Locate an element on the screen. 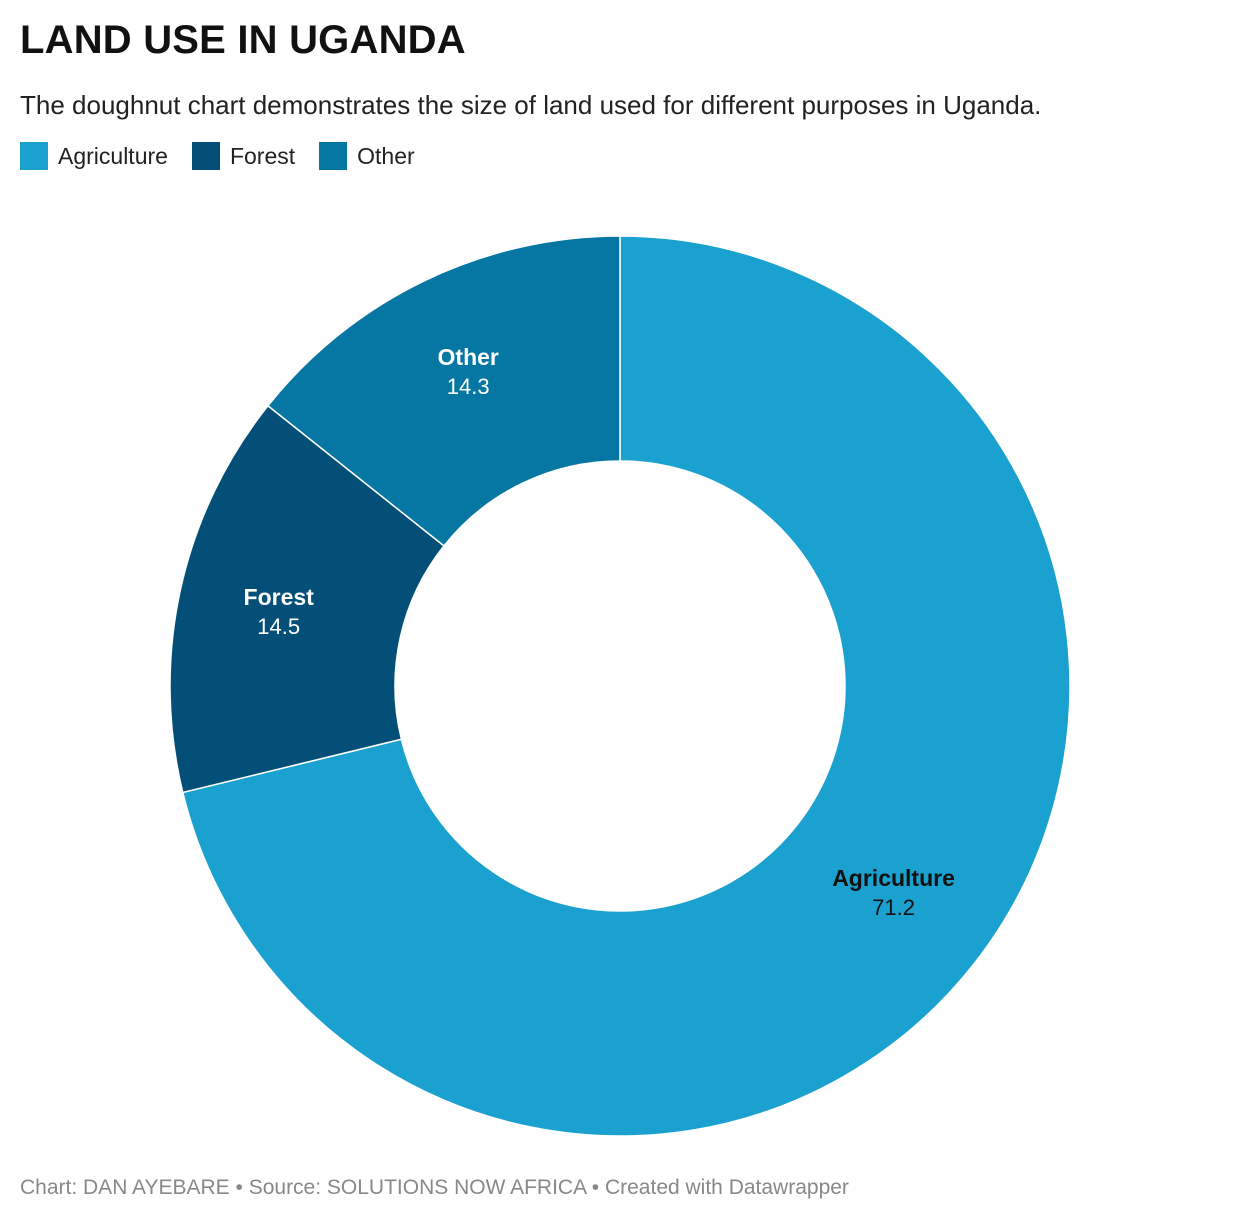 The width and height of the screenshot is (1240, 1222). slice-label-other: Other is located at coordinates (468, 357).